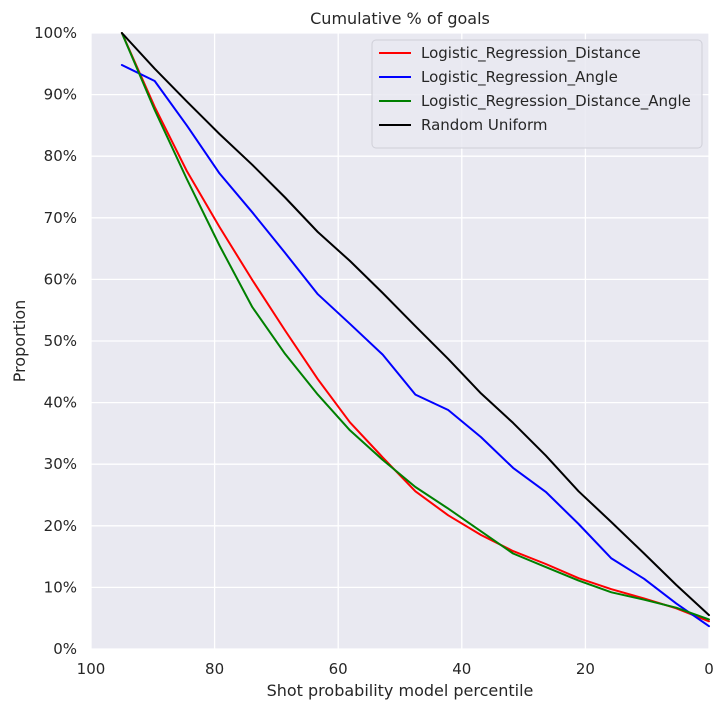 This screenshot has height=710, width=725. I want to click on legend-label: Logistic_Regression_Angle, so click(519, 77).